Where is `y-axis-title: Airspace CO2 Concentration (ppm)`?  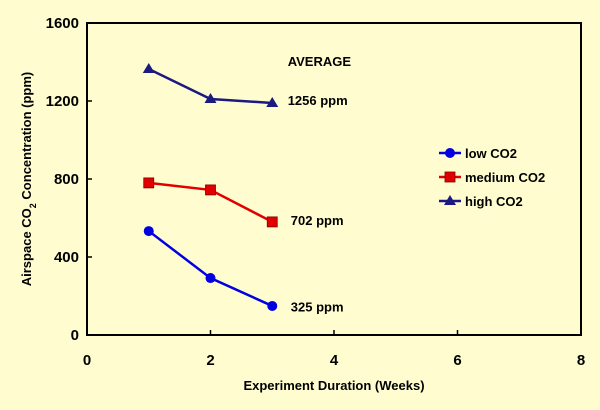
y-axis-title: Airspace CO2 Concentration (ppm) is located at coordinates (28, 179).